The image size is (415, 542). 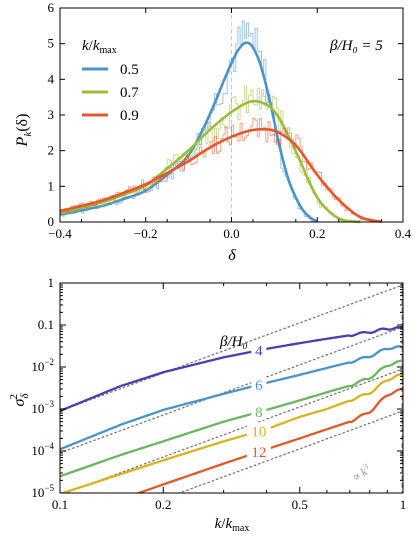 I want to click on series-label-8: 8, so click(x=259, y=413).